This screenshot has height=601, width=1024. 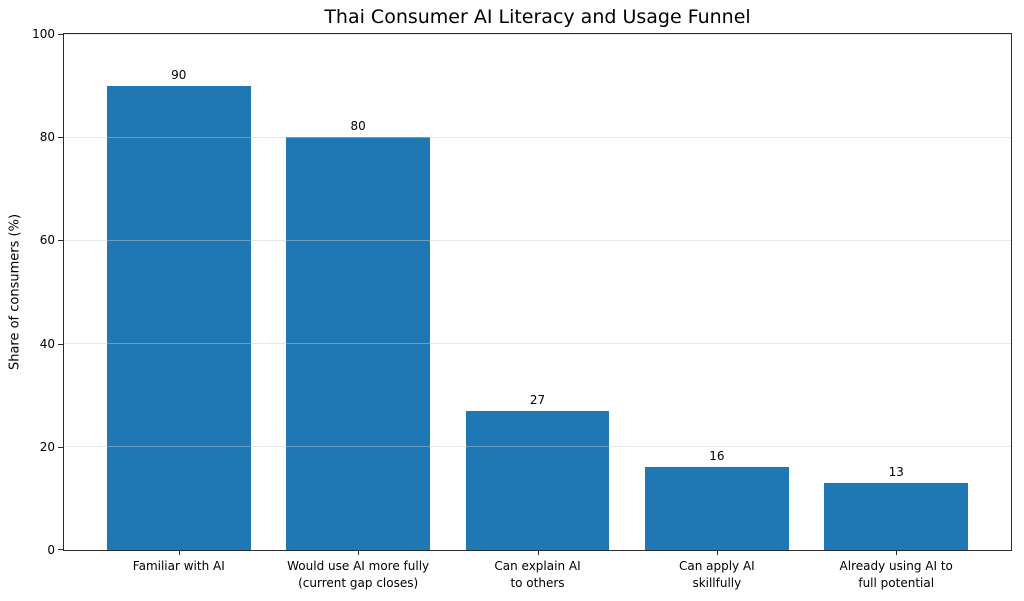 What do you see at coordinates (15, 292) in the screenshot?
I see `y-axis-label: Share of consumers (%)` at bounding box center [15, 292].